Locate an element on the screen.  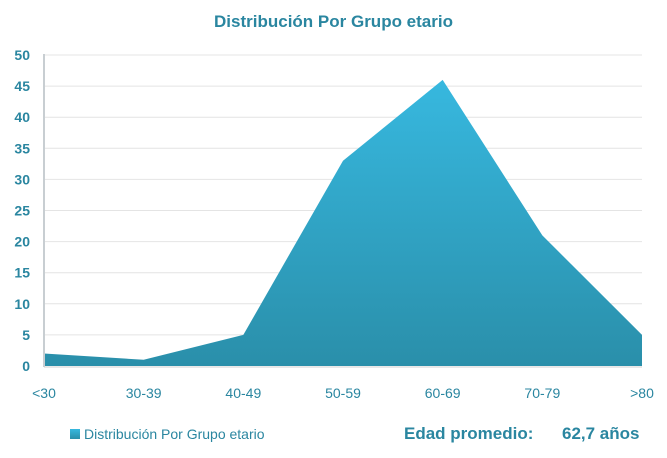
y-tick-label: 50 is located at coordinates (22, 55).